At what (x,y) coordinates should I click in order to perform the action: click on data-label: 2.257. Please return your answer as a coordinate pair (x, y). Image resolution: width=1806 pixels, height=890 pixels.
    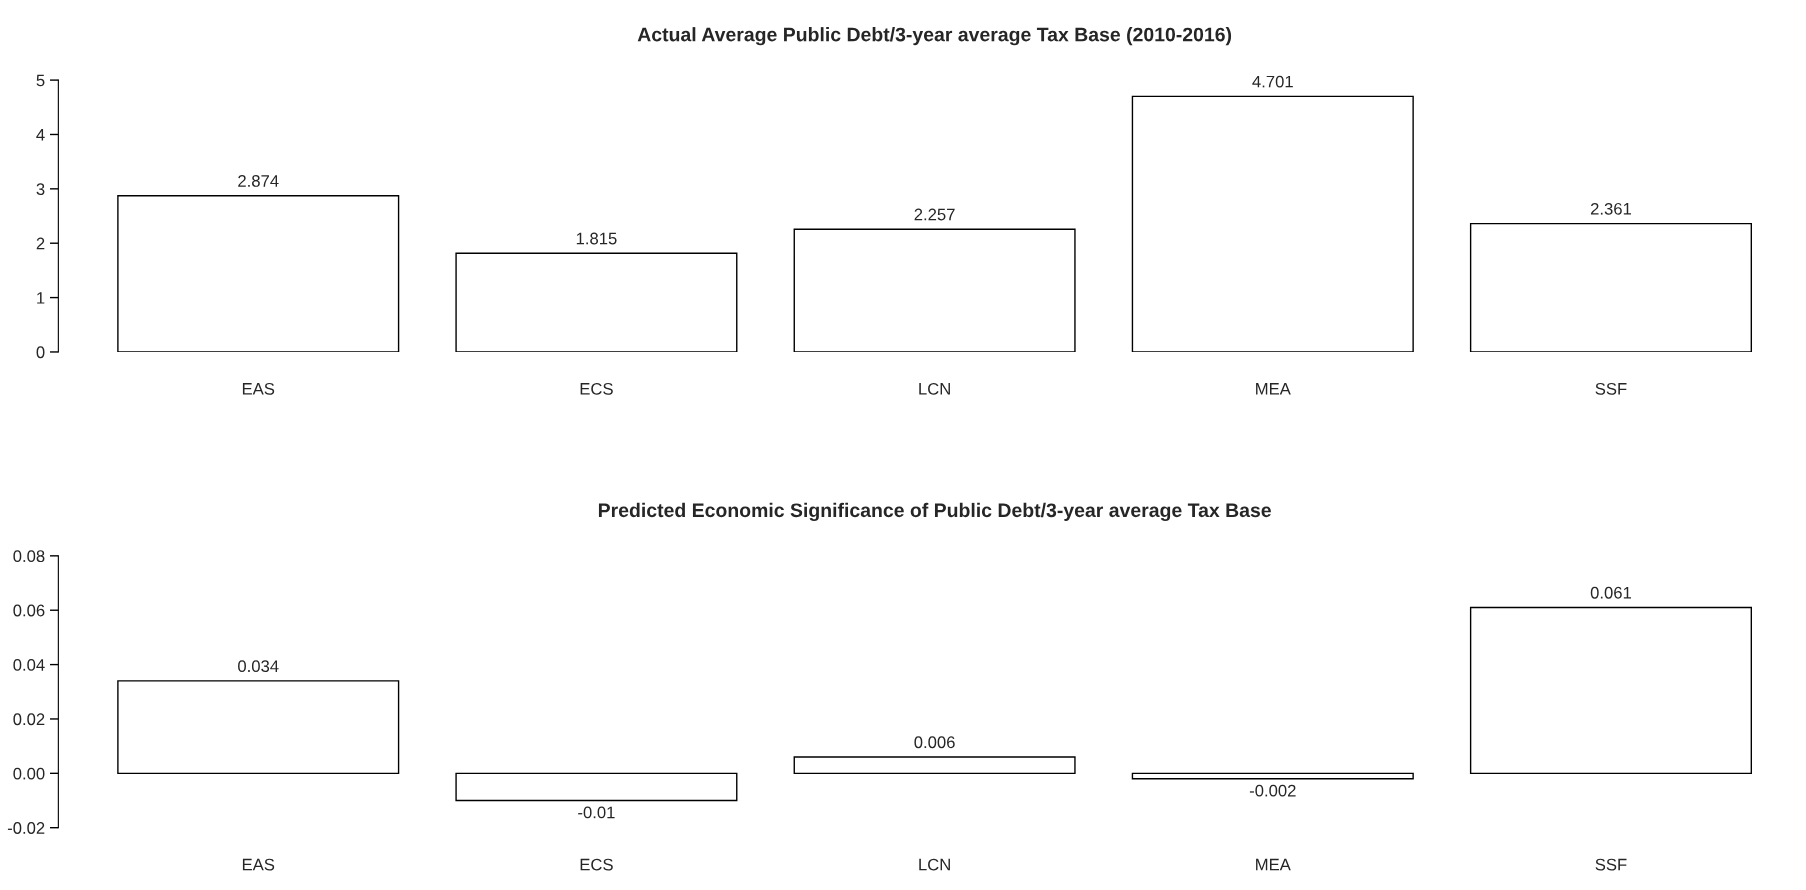
    Looking at the image, I should click on (934, 214).